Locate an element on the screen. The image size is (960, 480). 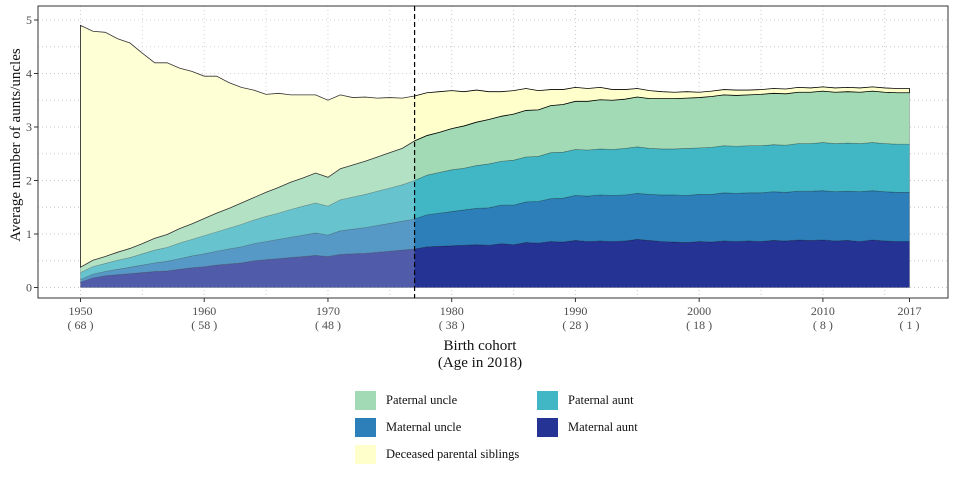
legend-label: Deceased parental siblings is located at coordinates (453, 453).